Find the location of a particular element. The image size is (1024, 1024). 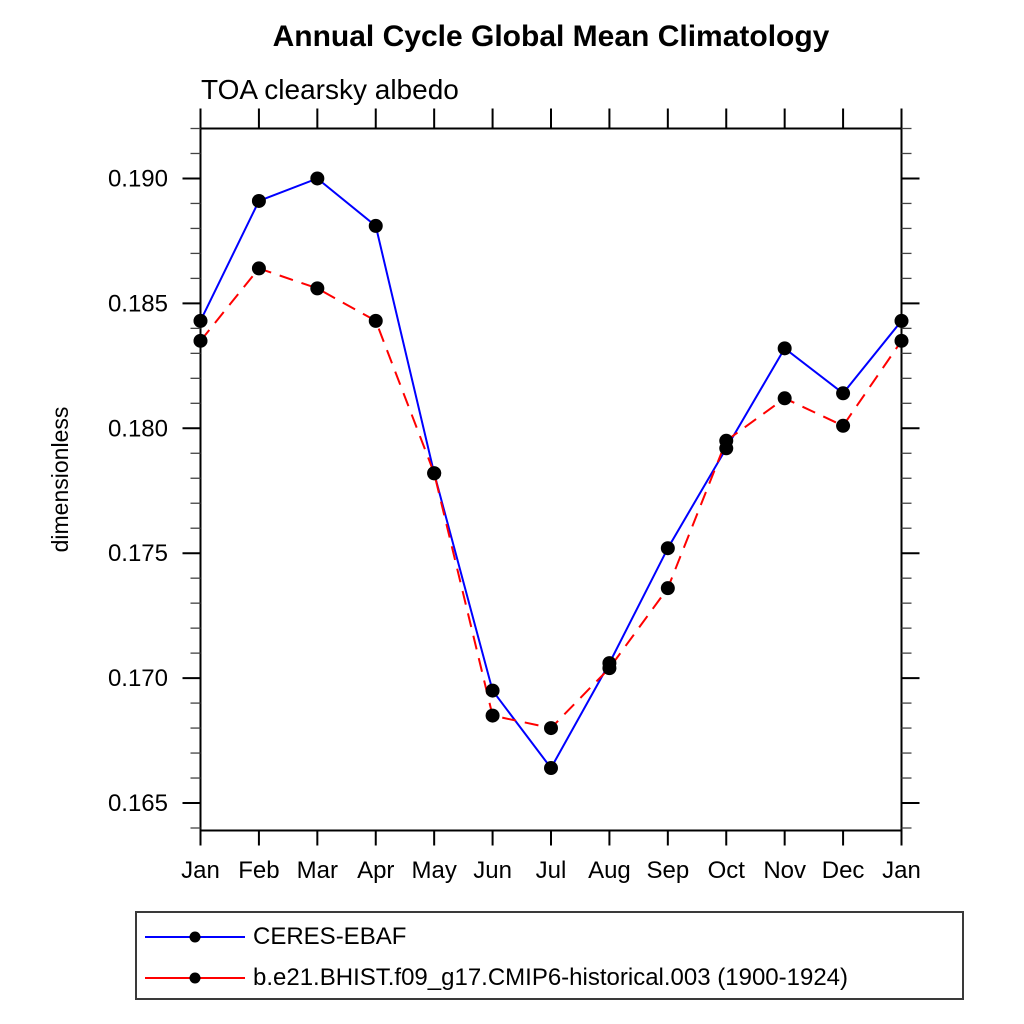

y-axis-title: dimensionless is located at coordinates (60, 480).